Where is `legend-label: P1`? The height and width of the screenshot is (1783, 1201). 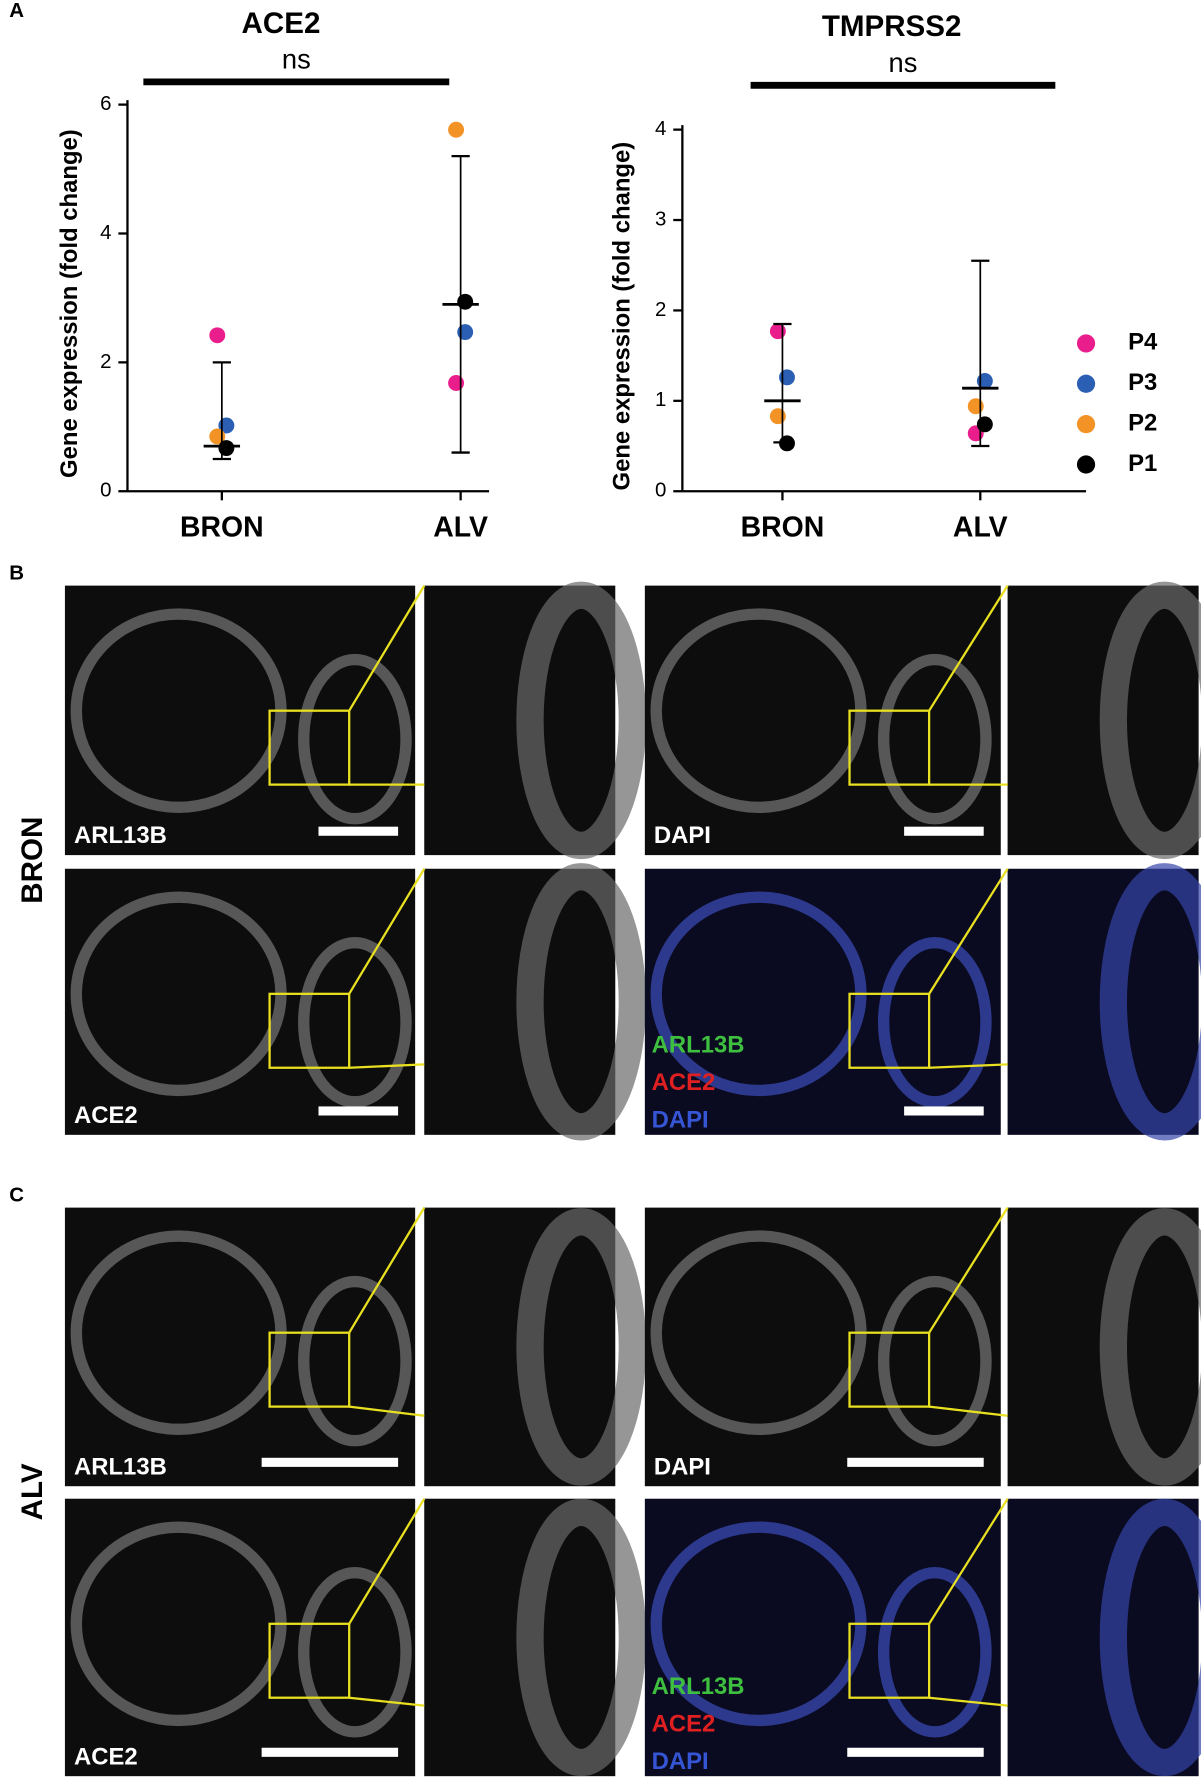
legend-label: P1 is located at coordinates (1142, 463).